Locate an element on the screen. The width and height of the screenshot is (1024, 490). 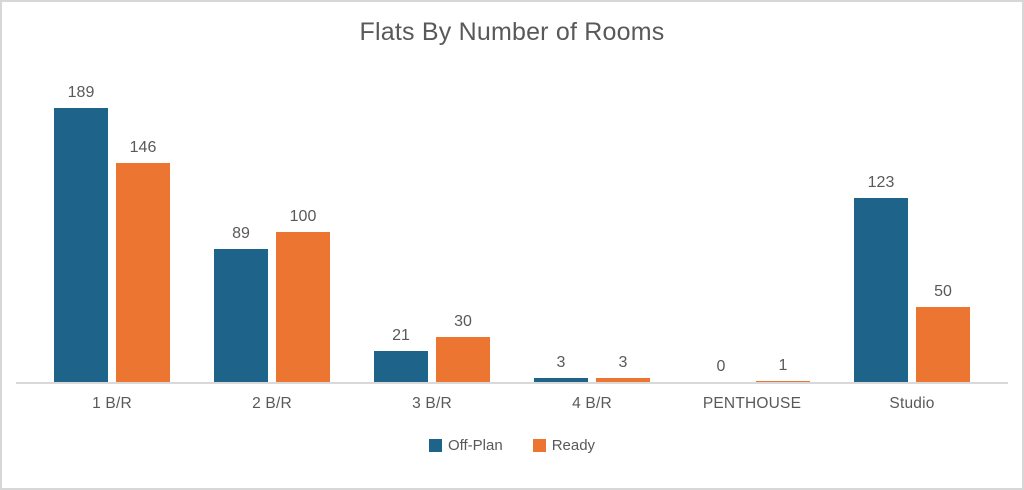
bar-off-plan-2-b-r is located at coordinates (241, 315).